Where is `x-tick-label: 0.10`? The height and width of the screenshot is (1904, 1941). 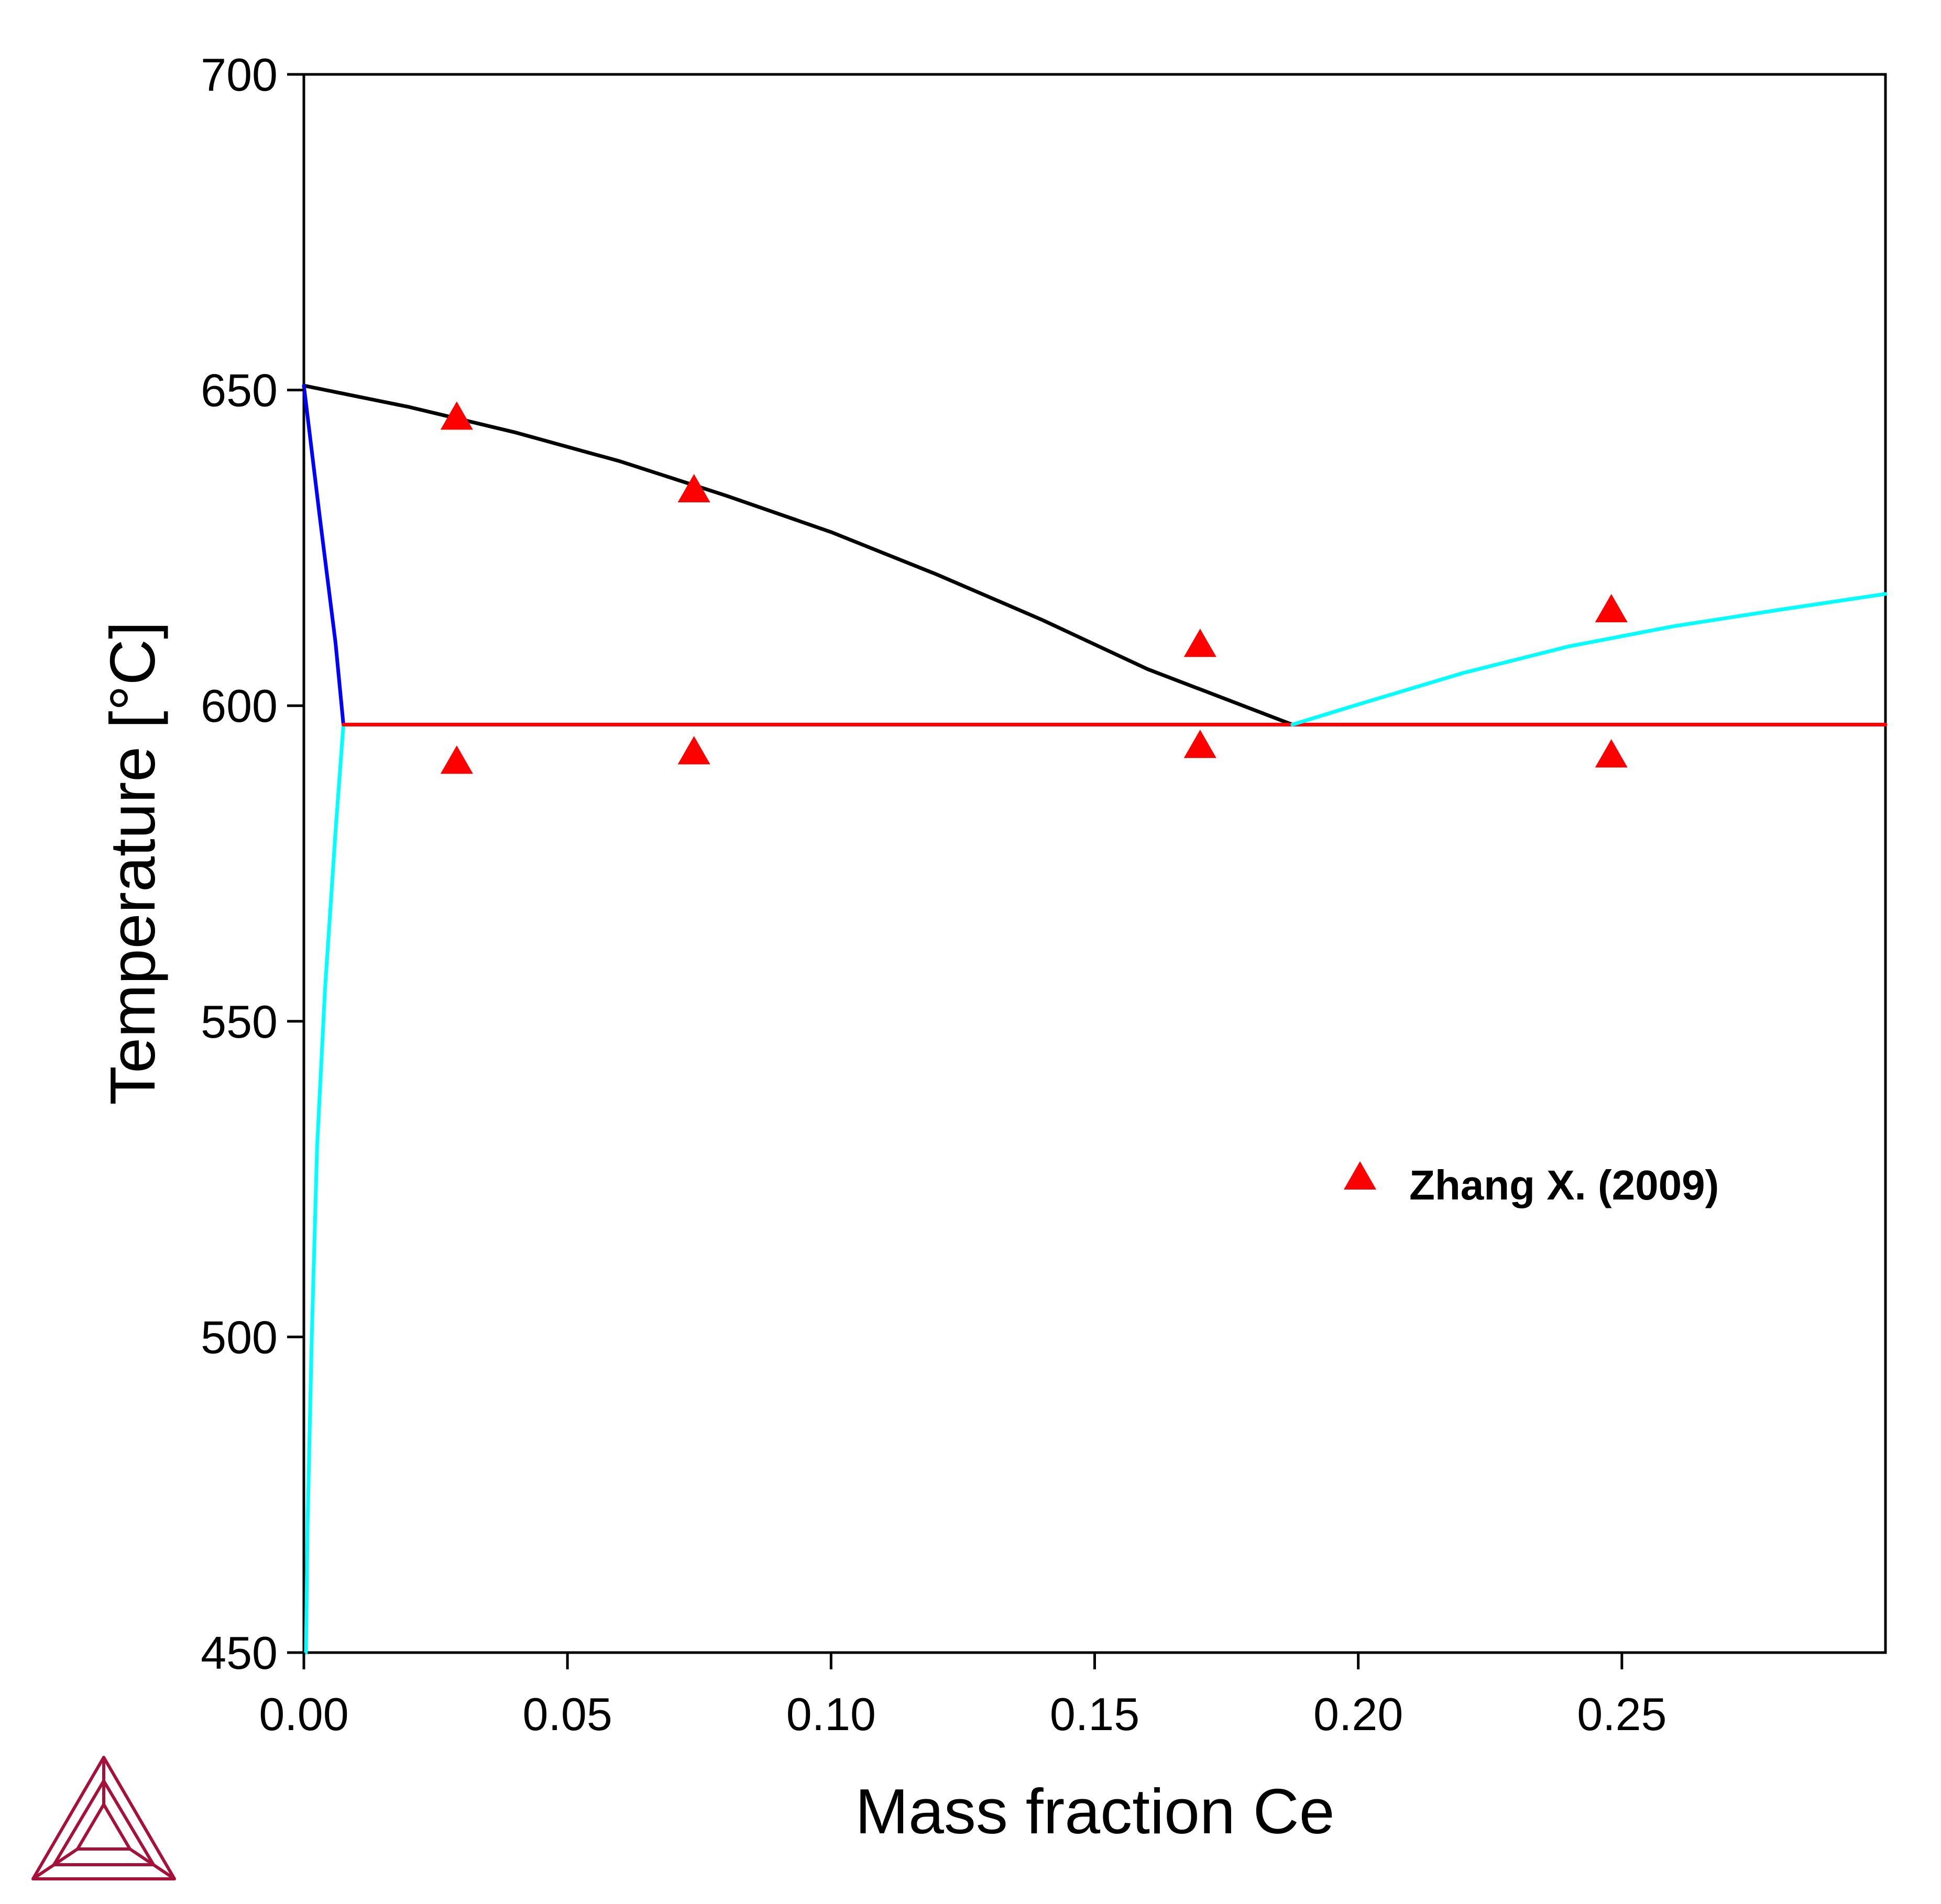
x-tick-label: 0.10 is located at coordinates (831, 1714).